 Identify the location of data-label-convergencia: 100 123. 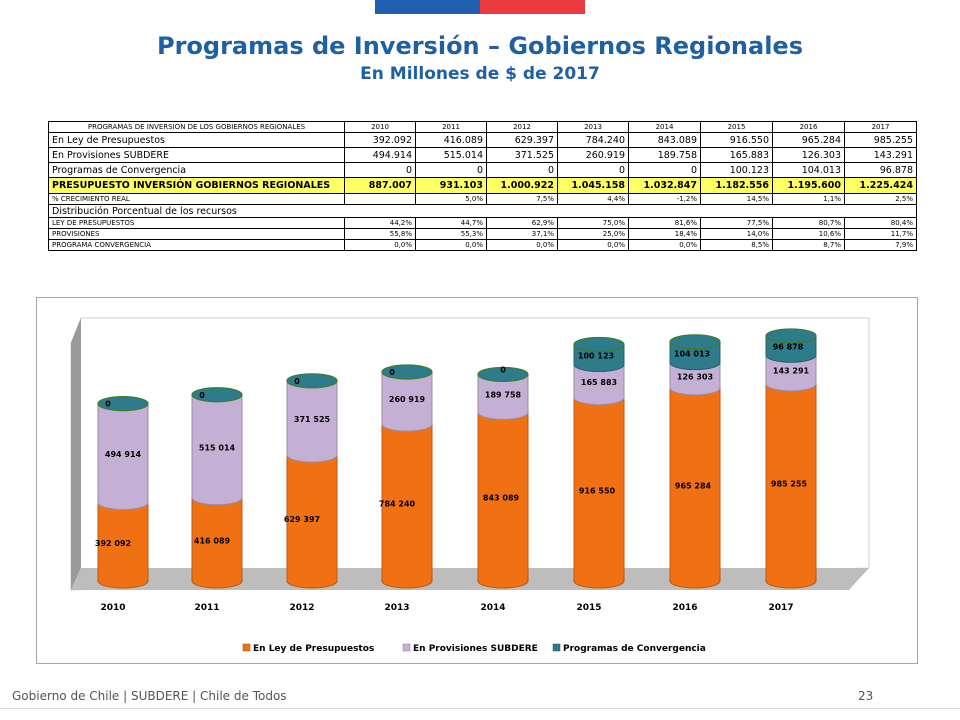
(596, 356).